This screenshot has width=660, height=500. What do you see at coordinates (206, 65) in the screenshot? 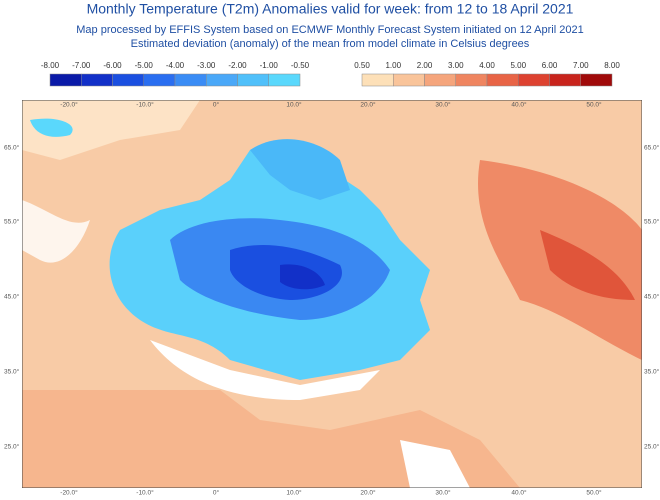
I see `legend-label: -3.00` at bounding box center [206, 65].